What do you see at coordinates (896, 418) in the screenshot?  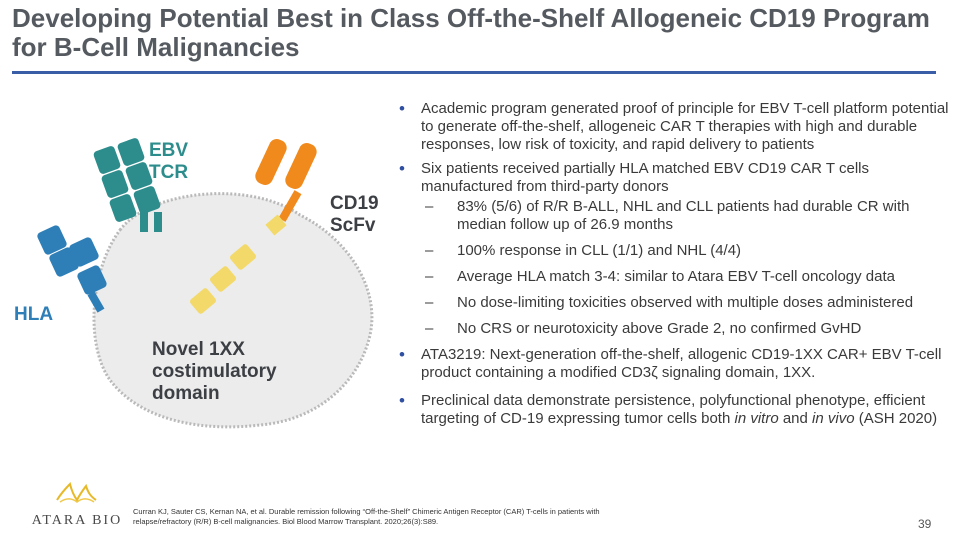 I see `preclinical-source: (ASH 2020)` at bounding box center [896, 418].